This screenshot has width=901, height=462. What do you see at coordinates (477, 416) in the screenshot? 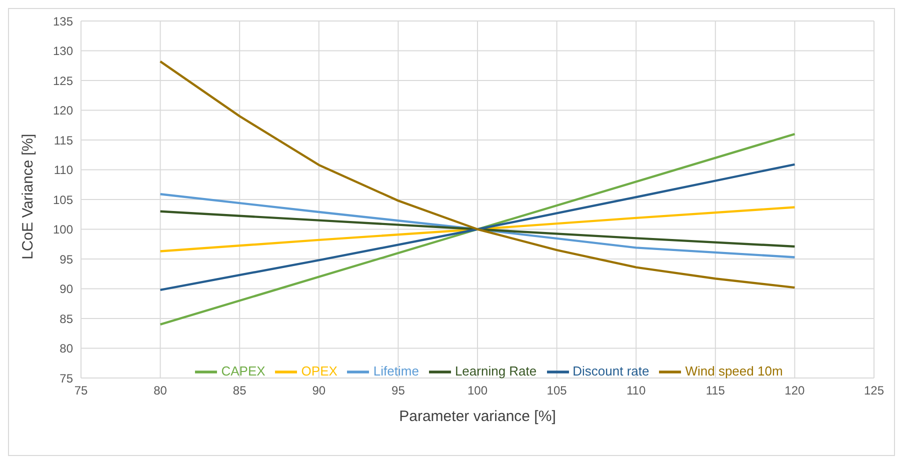
I see `x-axis-title: Parameter variance [%]` at bounding box center [477, 416].